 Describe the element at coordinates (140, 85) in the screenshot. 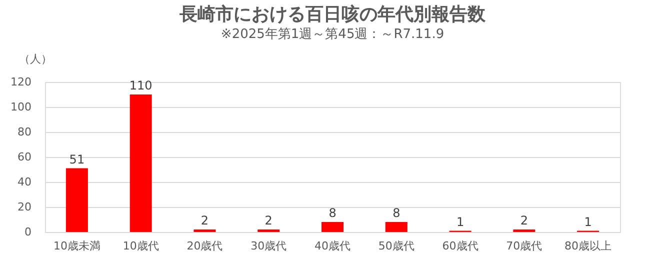

I see `data-label: 110` at that location.